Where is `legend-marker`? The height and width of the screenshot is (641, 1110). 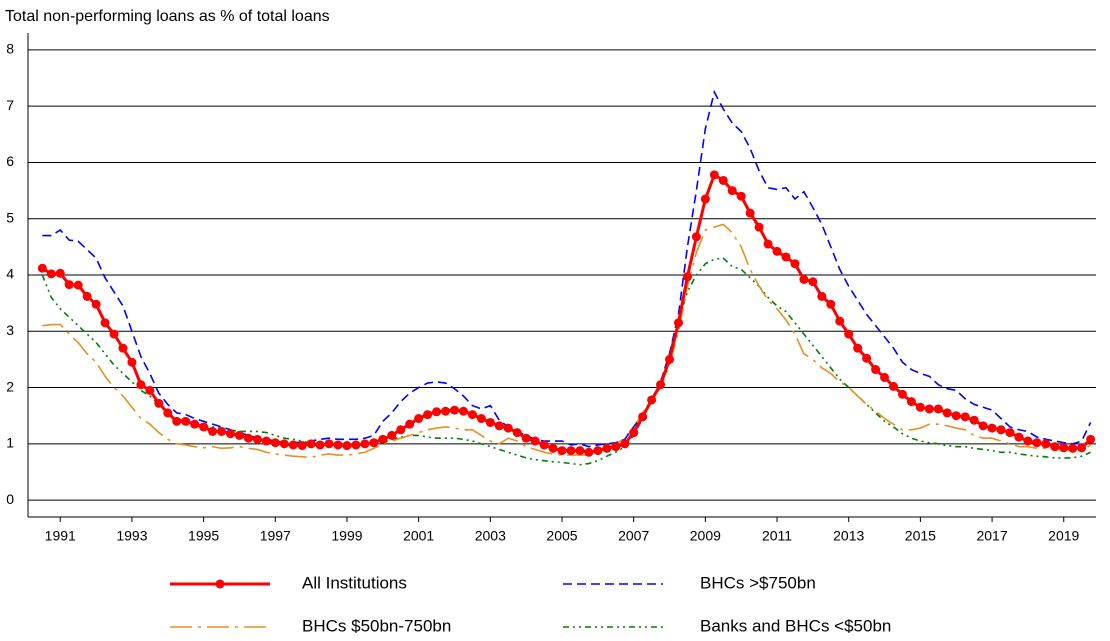 legend-marker is located at coordinates (220, 584).